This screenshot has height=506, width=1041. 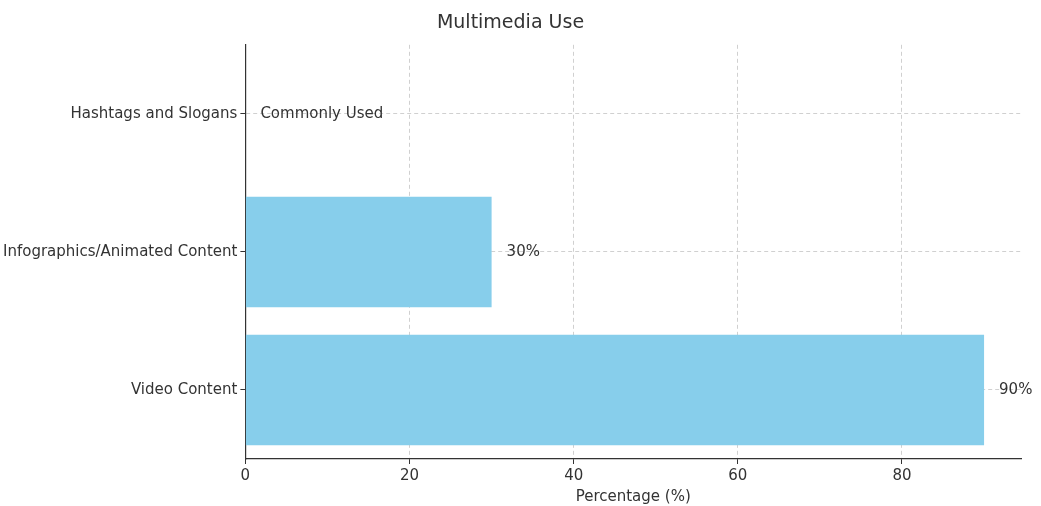 I want to click on x-tick-label: 40, so click(x=574, y=474).